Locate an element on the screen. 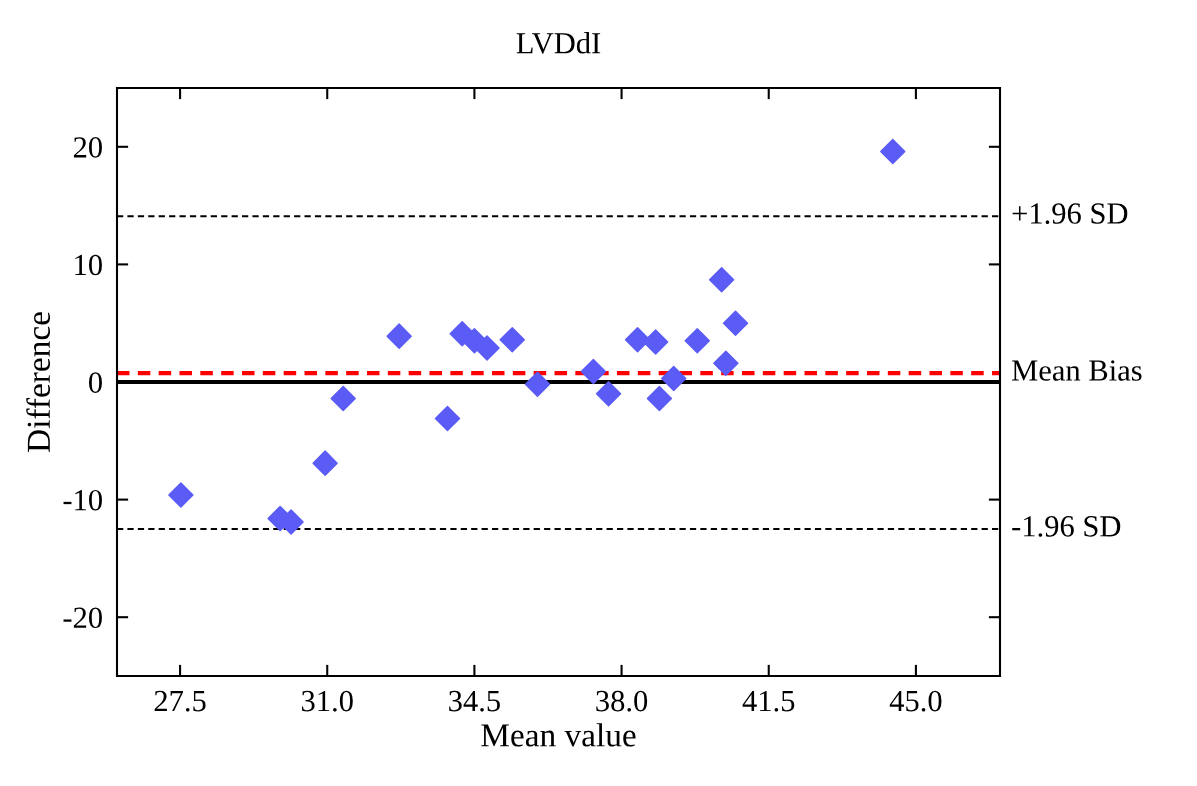 The height and width of the screenshot is (786, 1197). y-tick-label: 10 is located at coordinates (88, 265).